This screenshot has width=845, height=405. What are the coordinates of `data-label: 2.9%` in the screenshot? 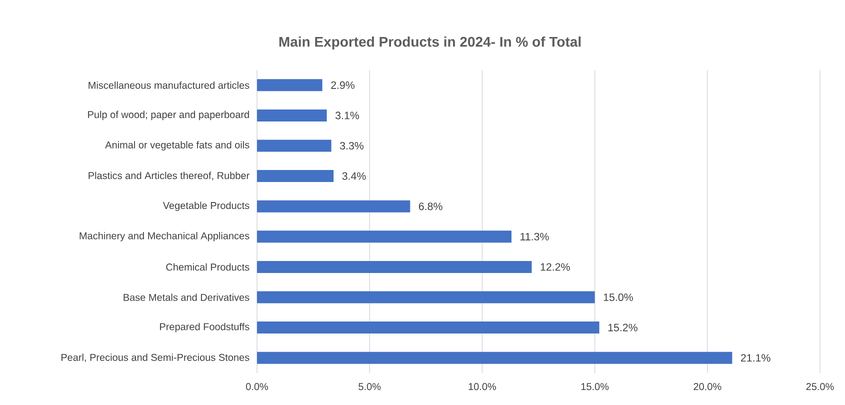 It's located at (342, 85).